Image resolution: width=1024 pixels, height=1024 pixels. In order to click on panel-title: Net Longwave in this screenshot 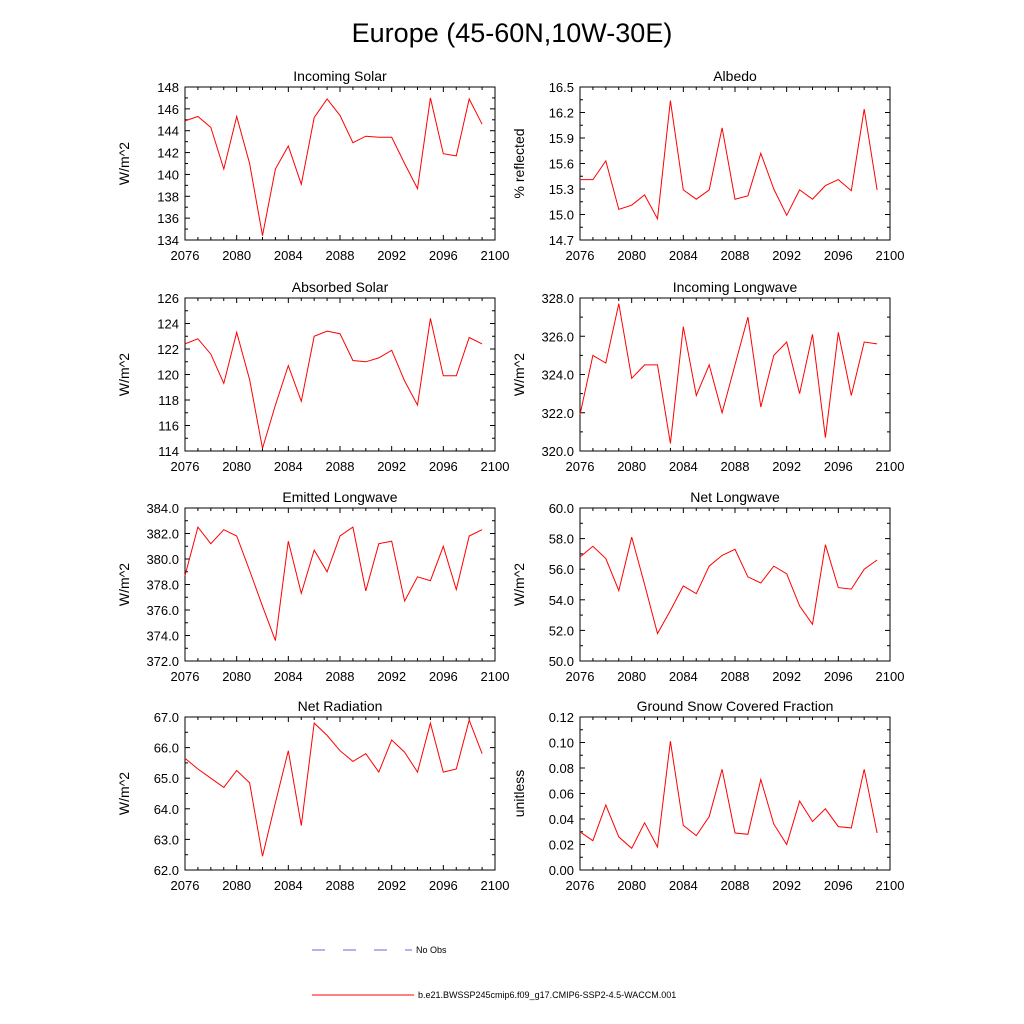, I will do `click(735, 497)`.